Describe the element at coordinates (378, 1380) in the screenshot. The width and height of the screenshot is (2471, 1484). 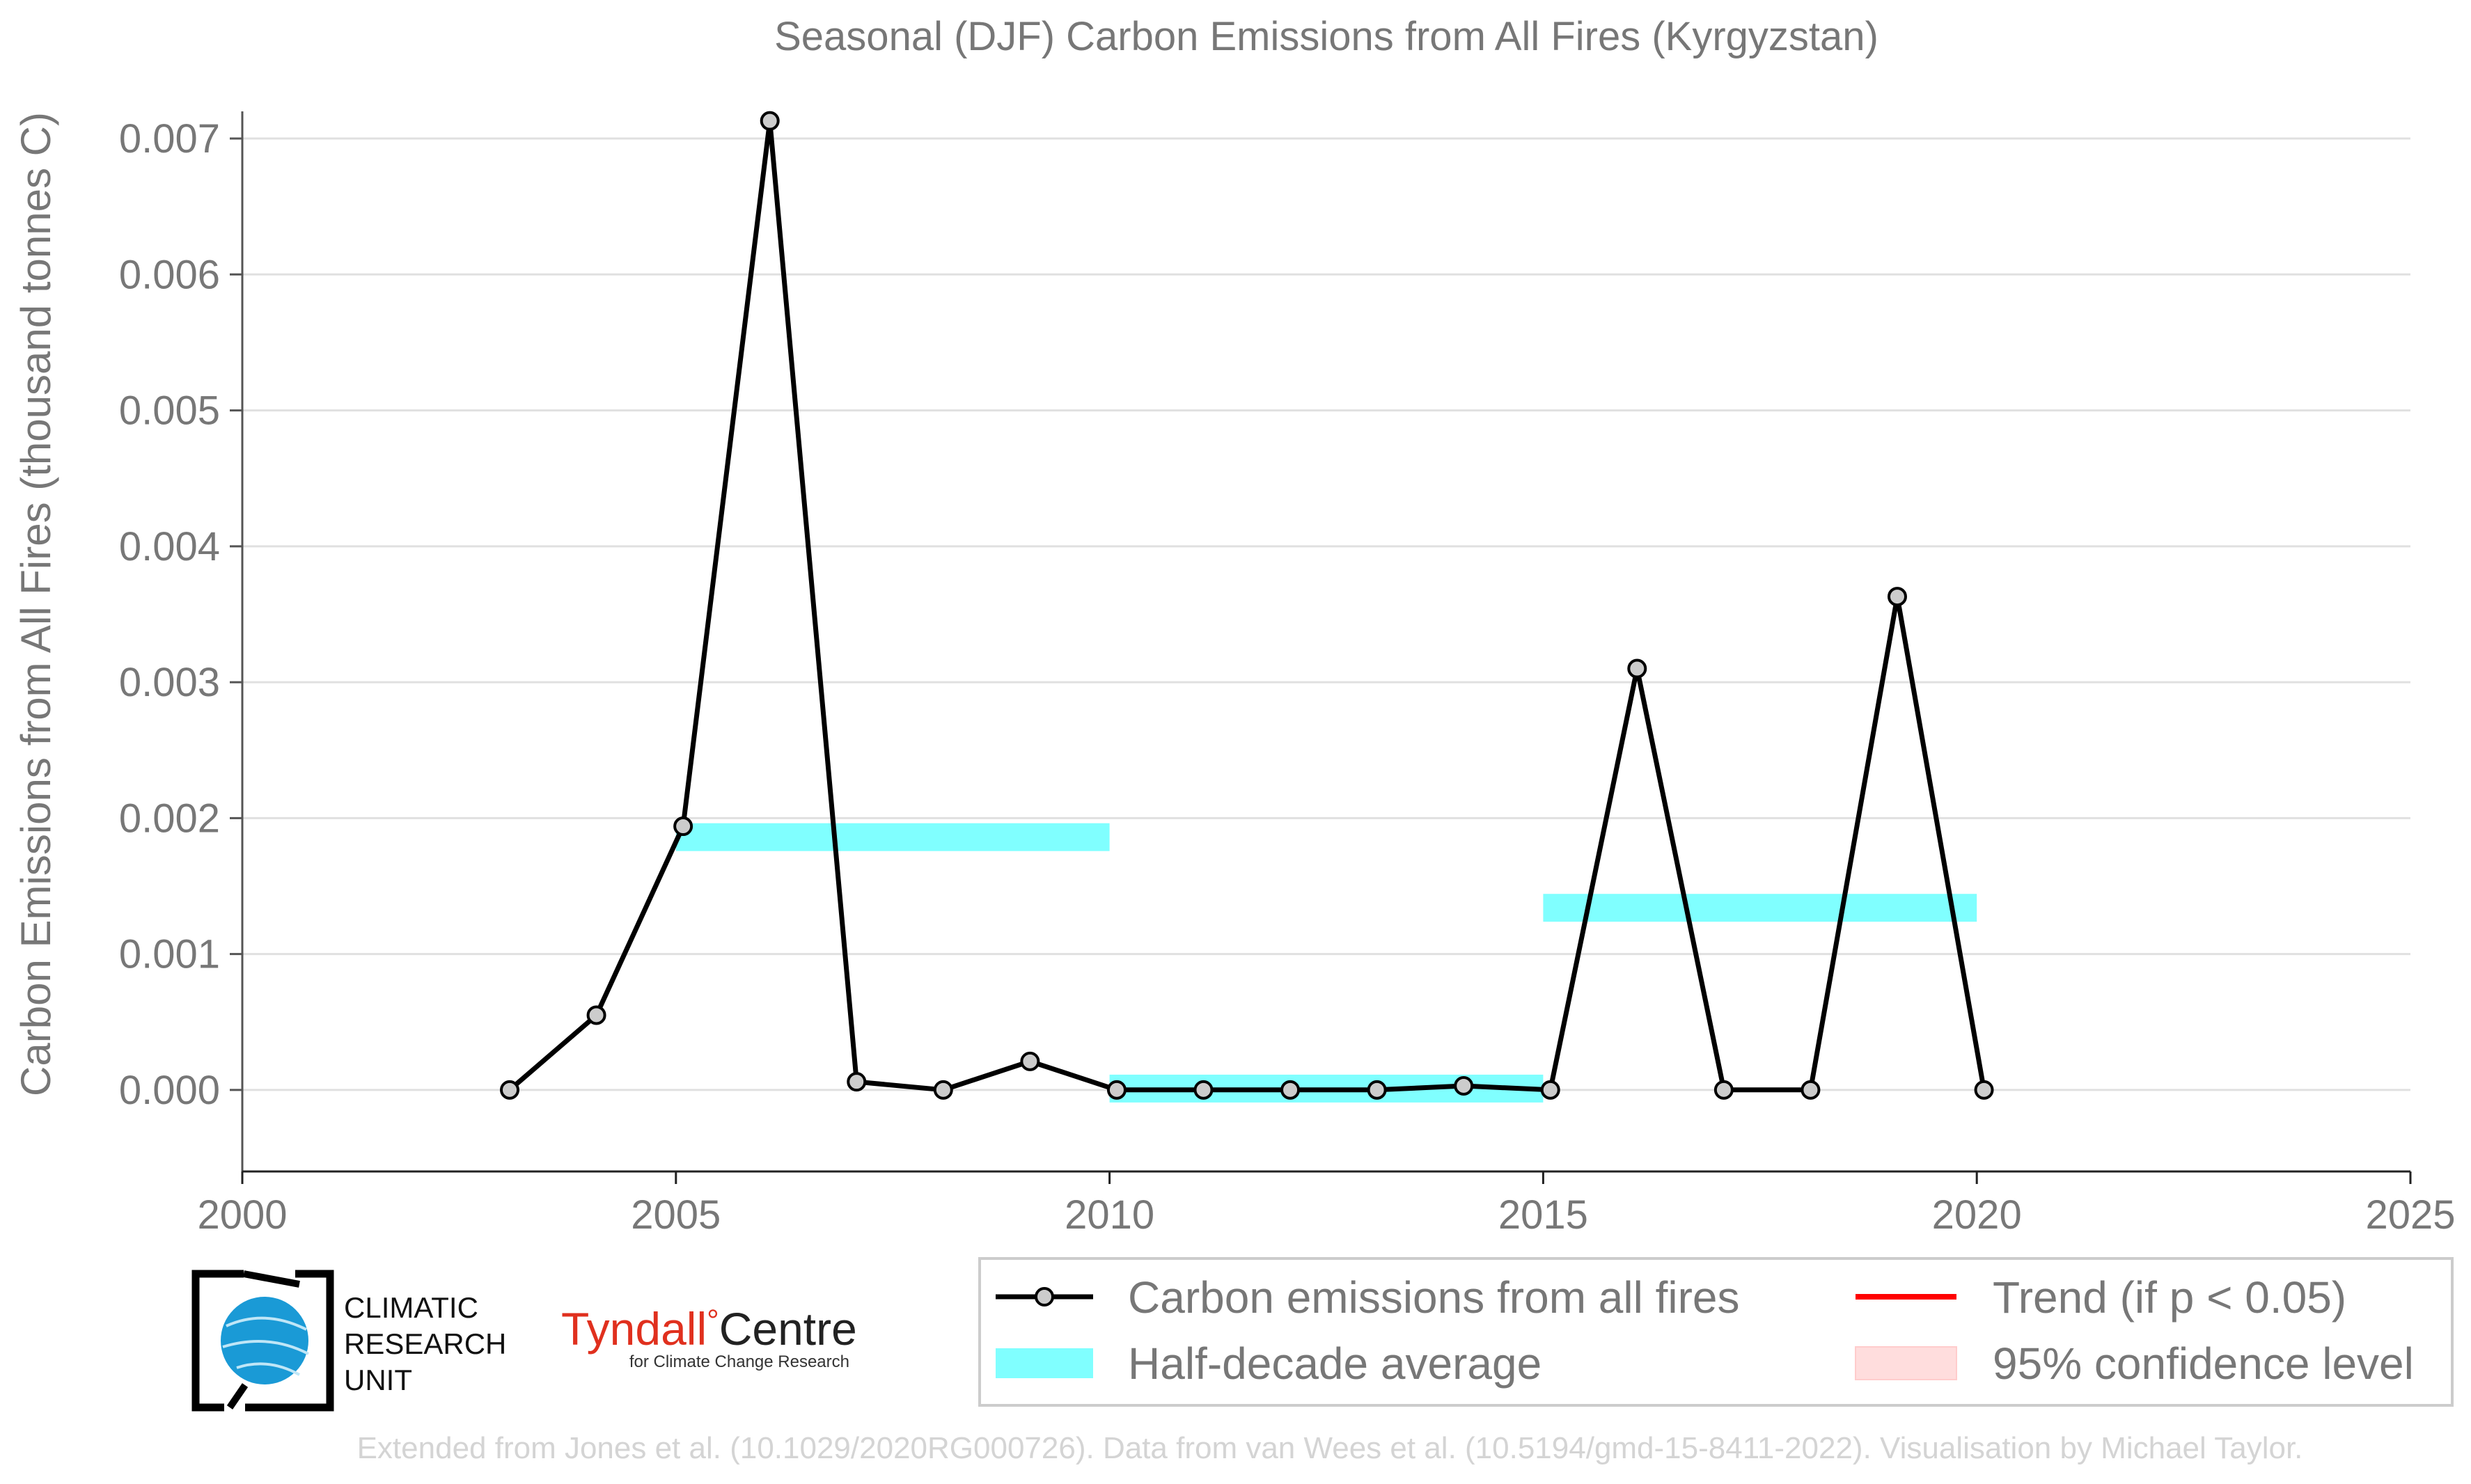
I see `cru-text-line-3: UNIT` at that location.